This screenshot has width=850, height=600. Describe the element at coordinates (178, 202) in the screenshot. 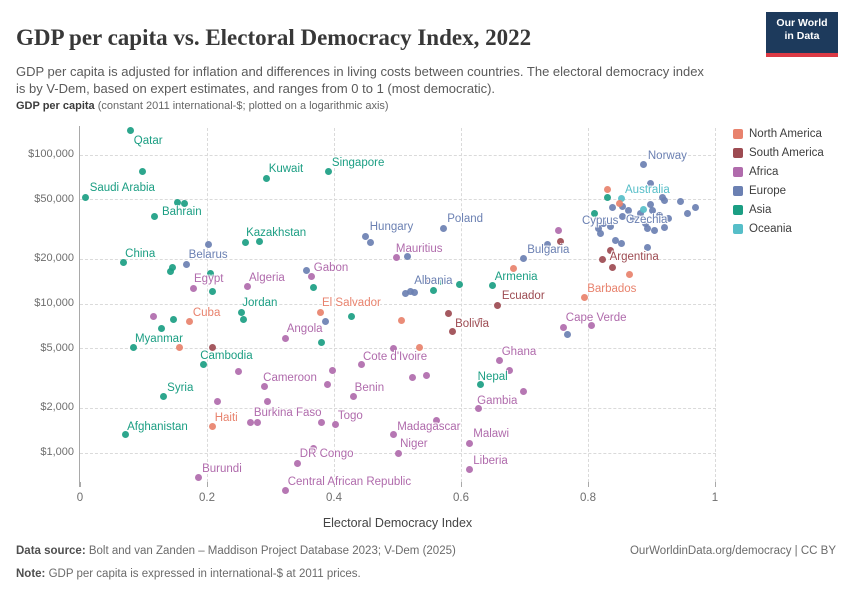

I see `data-point-bahrain` at that location.